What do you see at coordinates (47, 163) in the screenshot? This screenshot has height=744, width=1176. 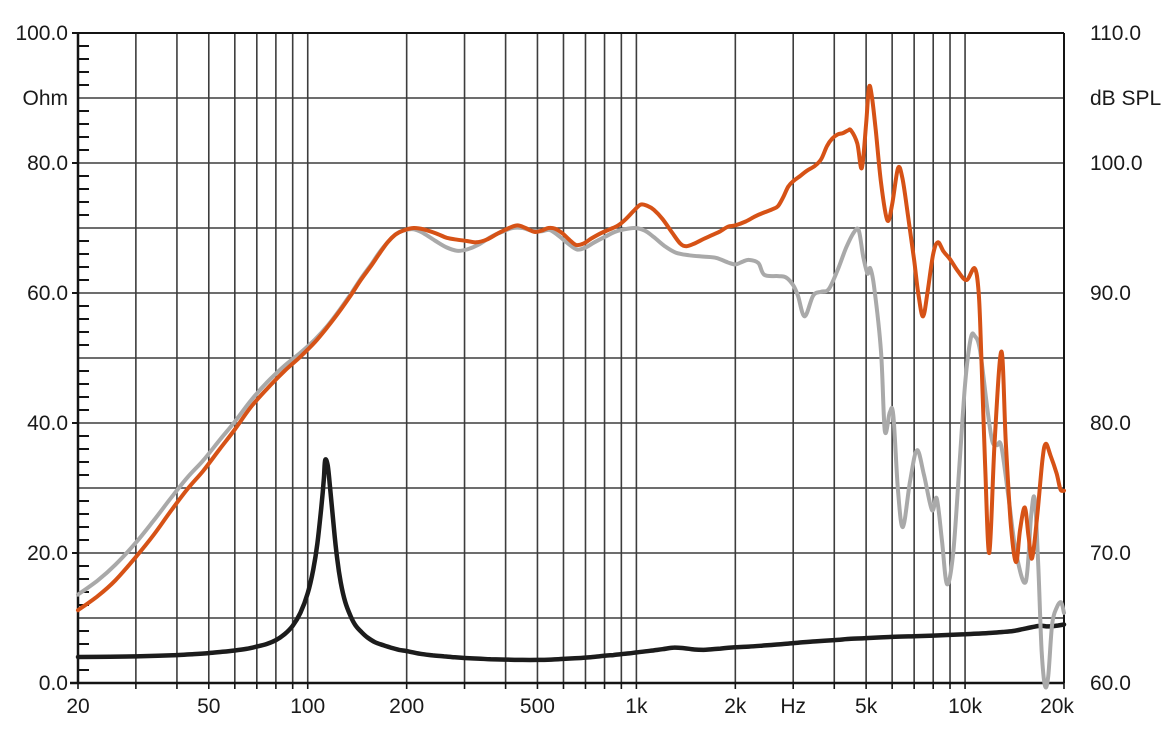 I see `y-left-tick-label: 80.0` at bounding box center [47, 163].